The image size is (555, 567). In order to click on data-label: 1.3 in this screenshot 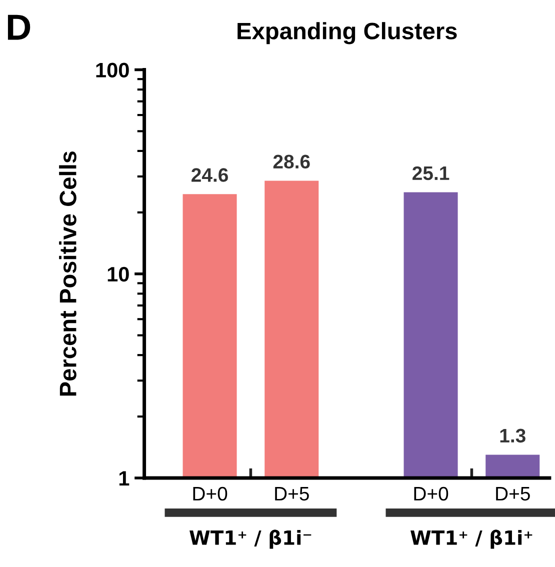, I will do `click(513, 435)`.